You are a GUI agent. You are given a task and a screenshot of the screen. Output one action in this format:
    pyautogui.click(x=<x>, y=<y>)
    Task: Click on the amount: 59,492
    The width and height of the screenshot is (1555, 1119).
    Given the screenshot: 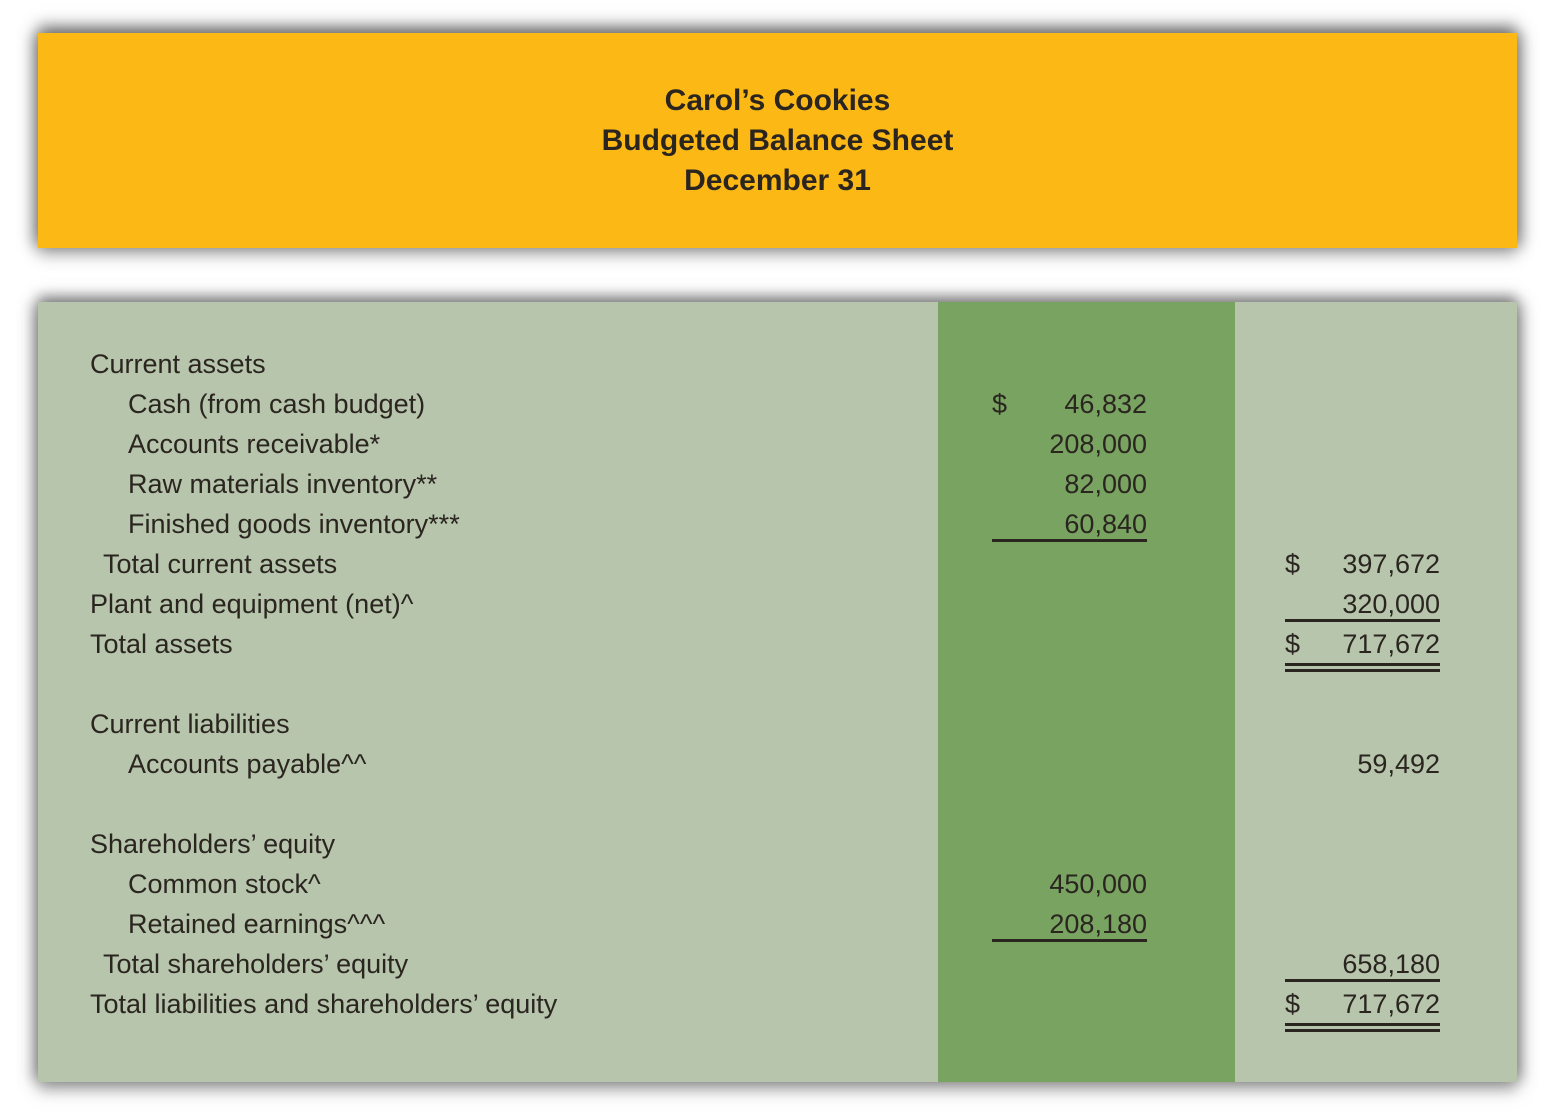 What is the action you would take?
    pyautogui.click(x=1362, y=764)
    